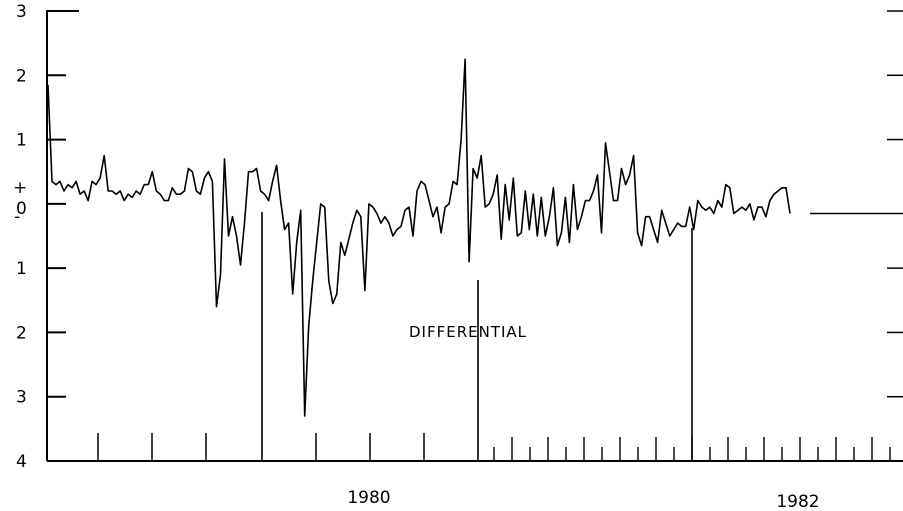  I want to click on y-zero-minus-mark: -, so click(17, 217).